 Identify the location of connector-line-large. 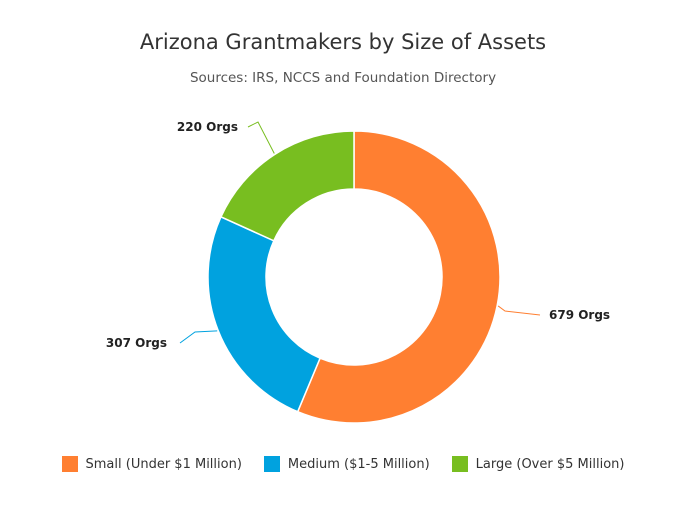
(261, 137).